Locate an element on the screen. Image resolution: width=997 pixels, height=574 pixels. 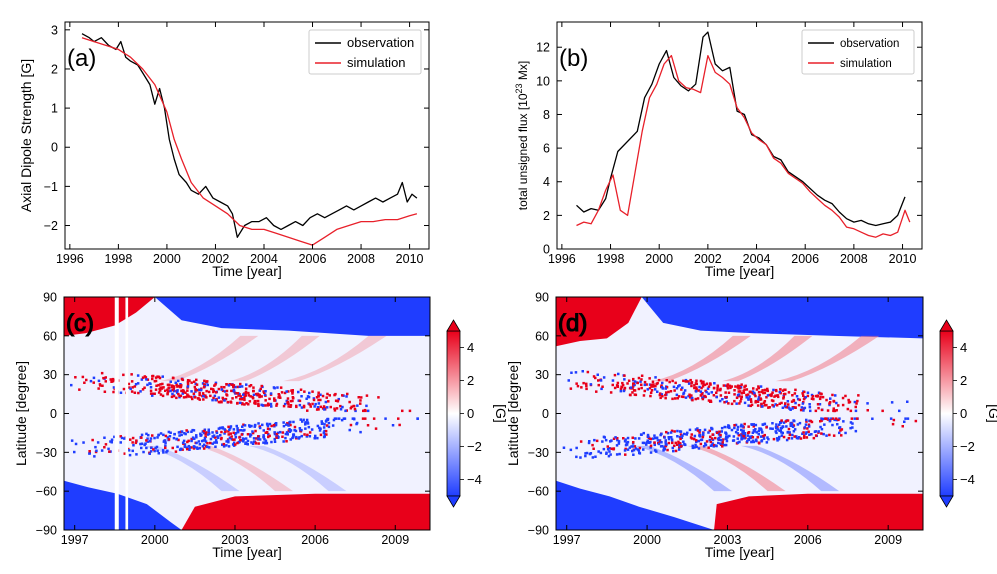
colorbar-extend-bottom is located at coordinates (946, 501).